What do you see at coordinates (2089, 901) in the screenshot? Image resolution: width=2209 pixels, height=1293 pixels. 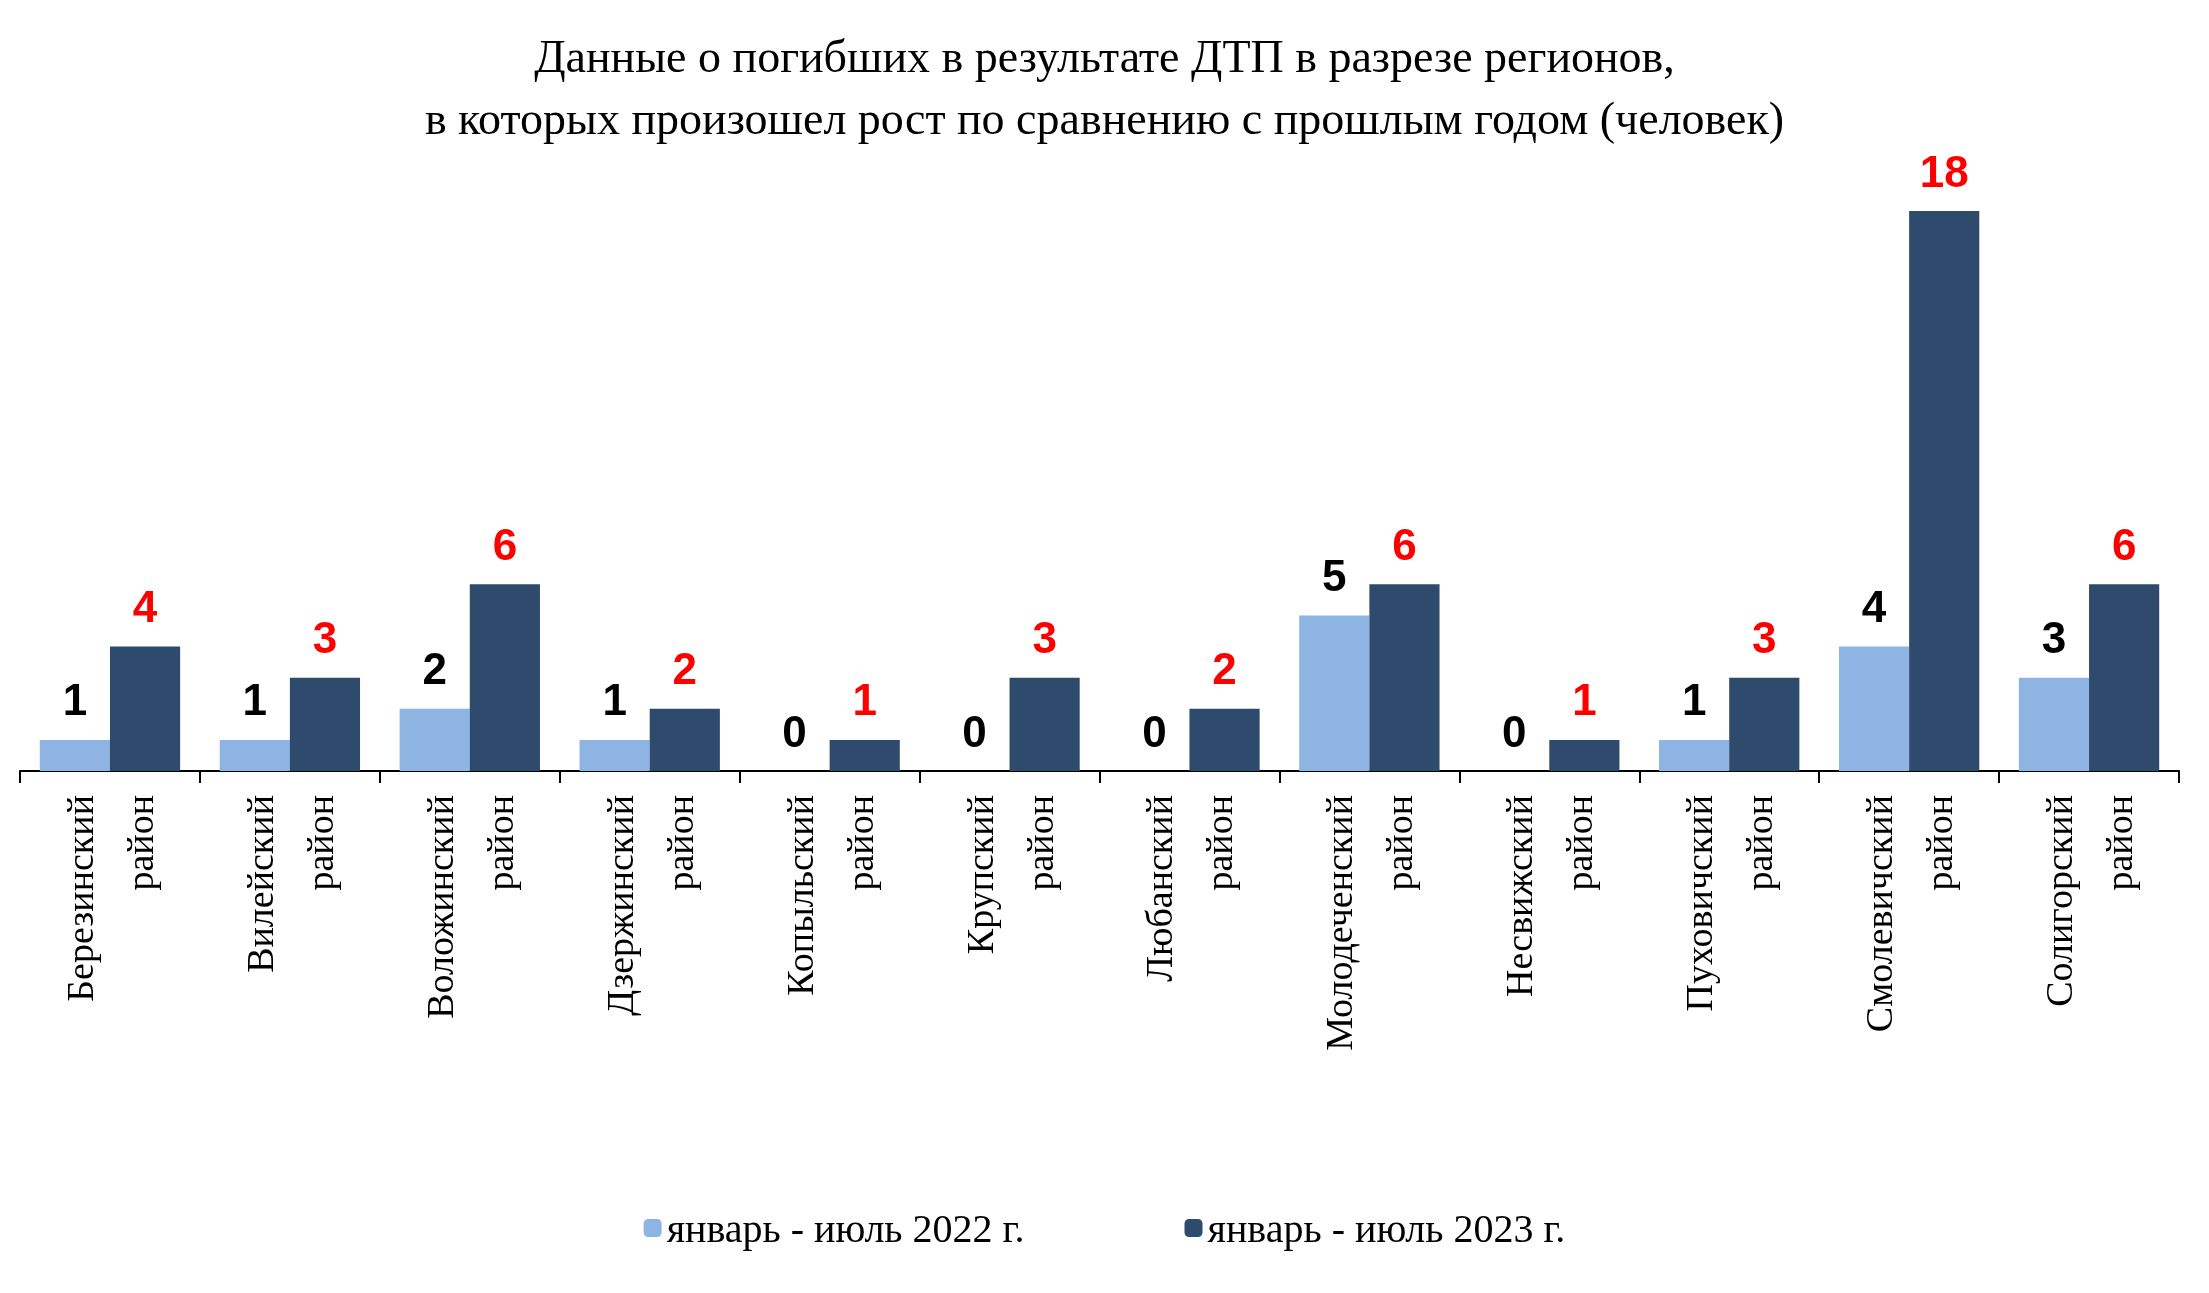 I see `x-tick-label: Солигорский район` at bounding box center [2089, 901].